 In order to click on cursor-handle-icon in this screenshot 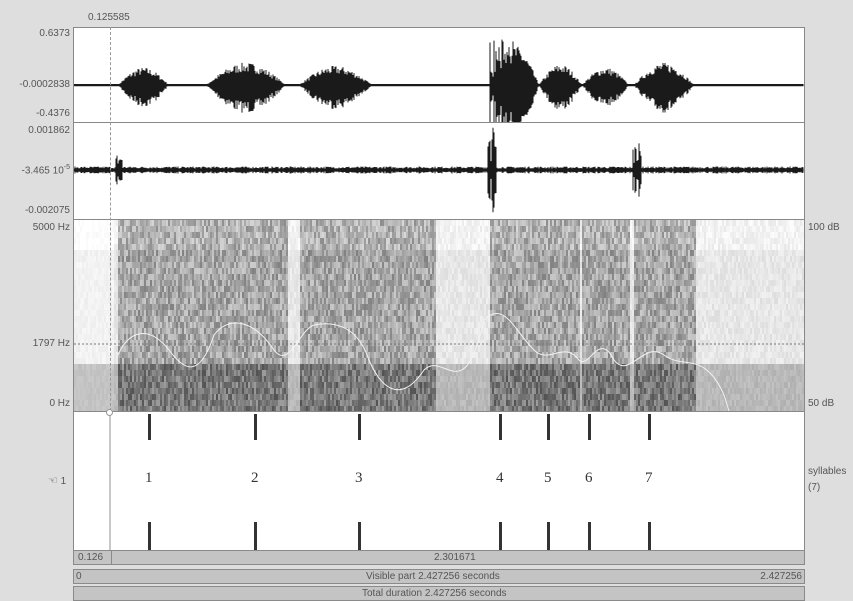, I will do `click(109, 412)`.